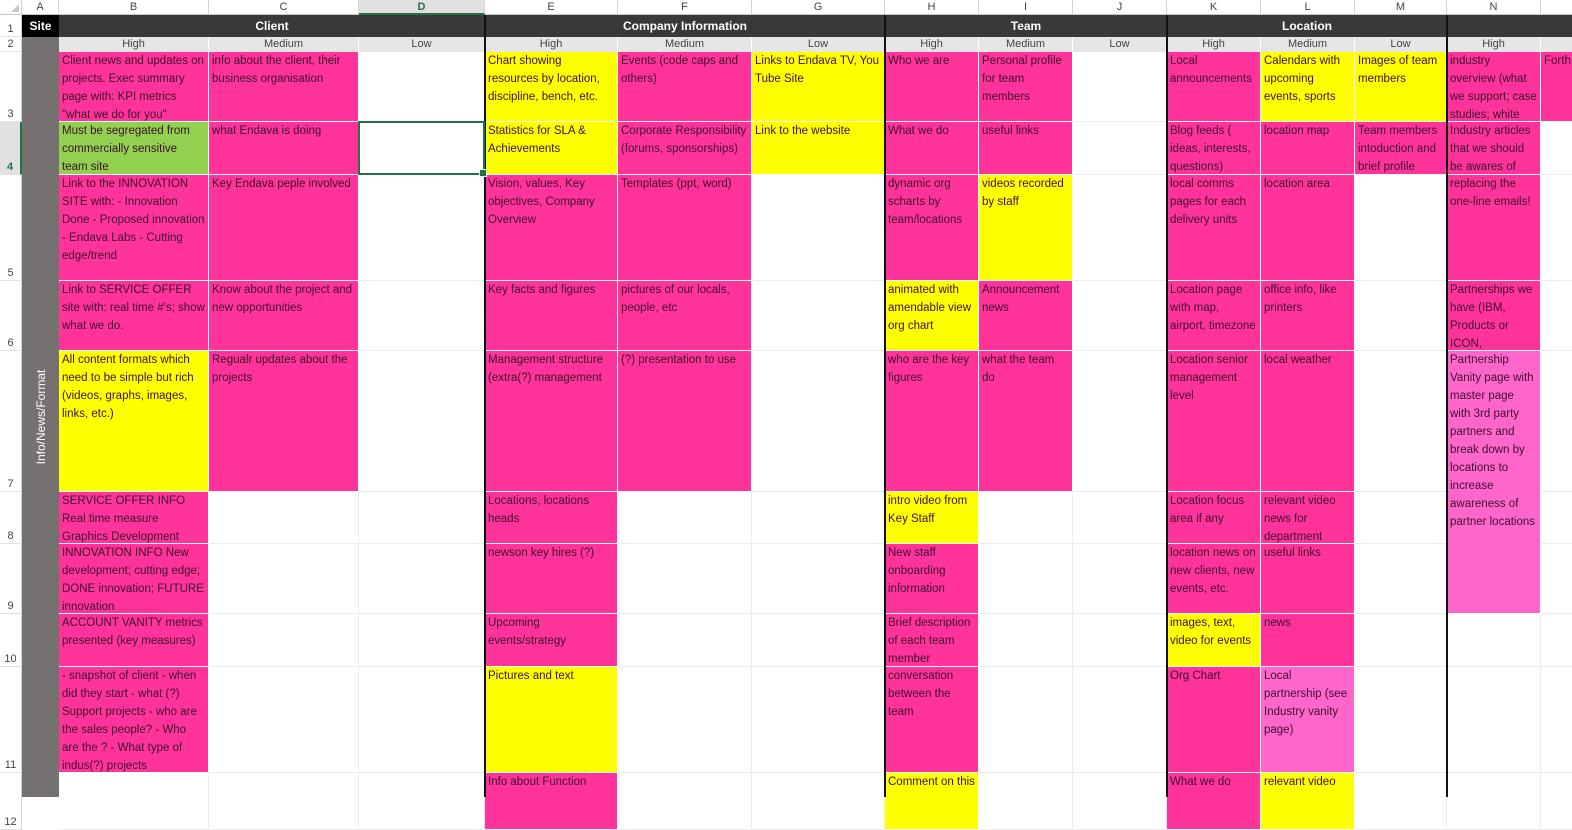 The image size is (1572, 830). I want to click on column-header-a: A, so click(40, 7).